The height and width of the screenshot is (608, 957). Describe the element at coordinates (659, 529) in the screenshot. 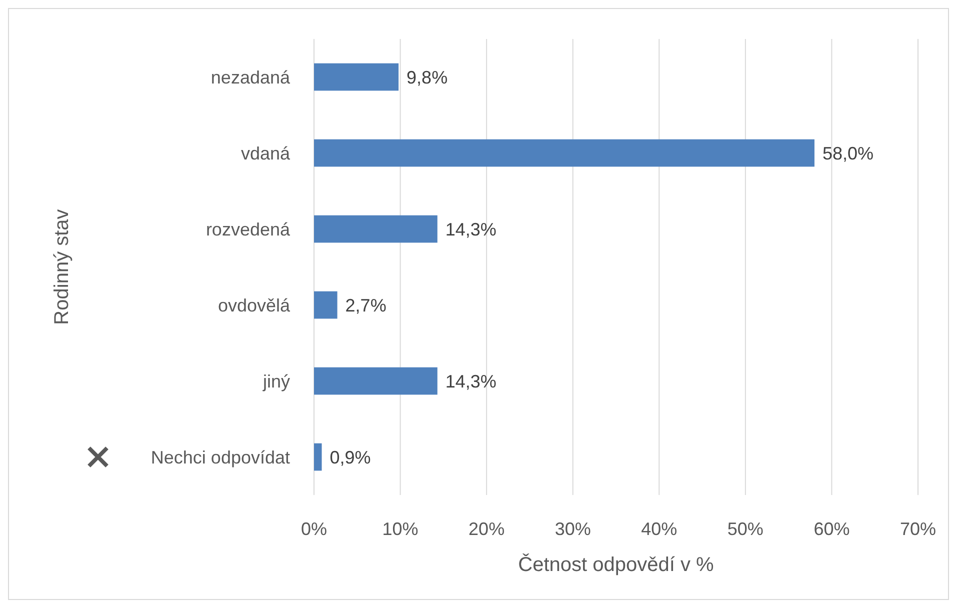

I see `x-tick-label: 40%` at that location.